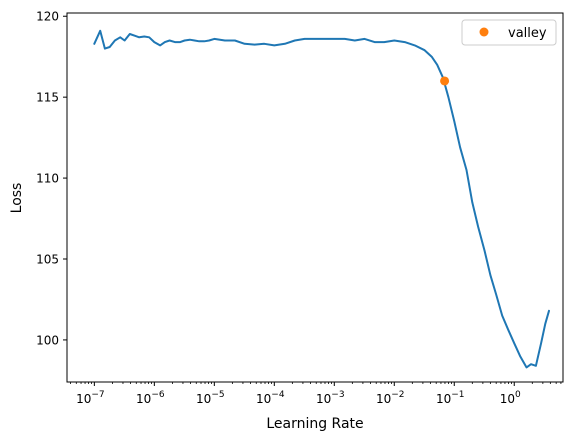  What do you see at coordinates (47, 260) in the screenshot?
I see `y-tick-label-1: 105` at bounding box center [47, 260].